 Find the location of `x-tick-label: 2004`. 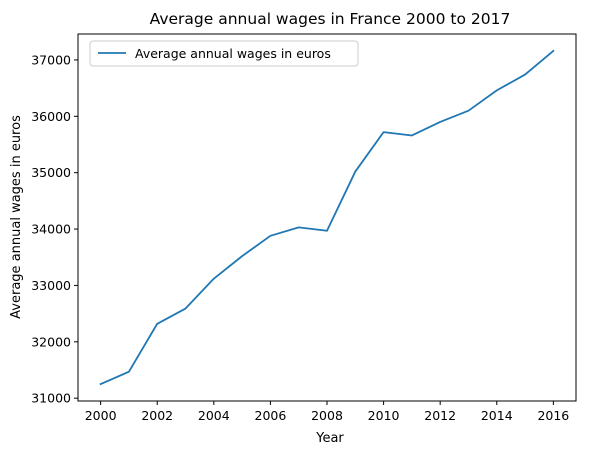

x-tick-label: 2004 is located at coordinates (214, 415).